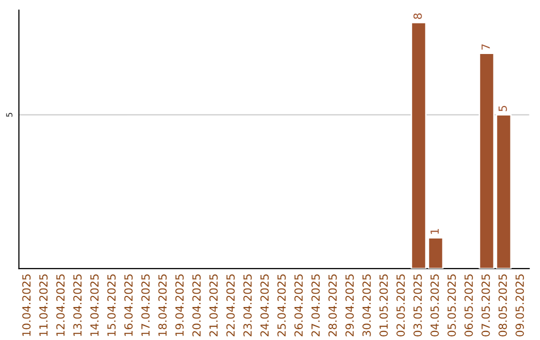 The width and height of the screenshot is (540, 340). What do you see at coordinates (43, 305) in the screenshot?
I see `x-tick-label: 11.04.2025` at bounding box center [43, 305].